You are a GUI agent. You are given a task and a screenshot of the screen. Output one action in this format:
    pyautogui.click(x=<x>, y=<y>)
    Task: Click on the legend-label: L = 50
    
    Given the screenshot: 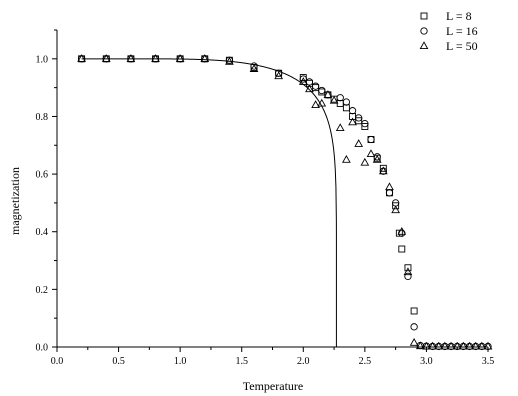 What is the action you would take?
    pyautogui.click(x=462, y=46)
    